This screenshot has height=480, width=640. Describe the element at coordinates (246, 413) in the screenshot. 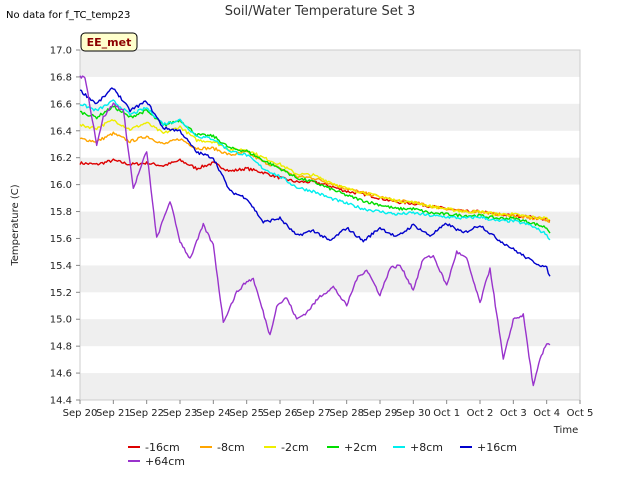

I see `x-tick-label: Sep 25` at that location.